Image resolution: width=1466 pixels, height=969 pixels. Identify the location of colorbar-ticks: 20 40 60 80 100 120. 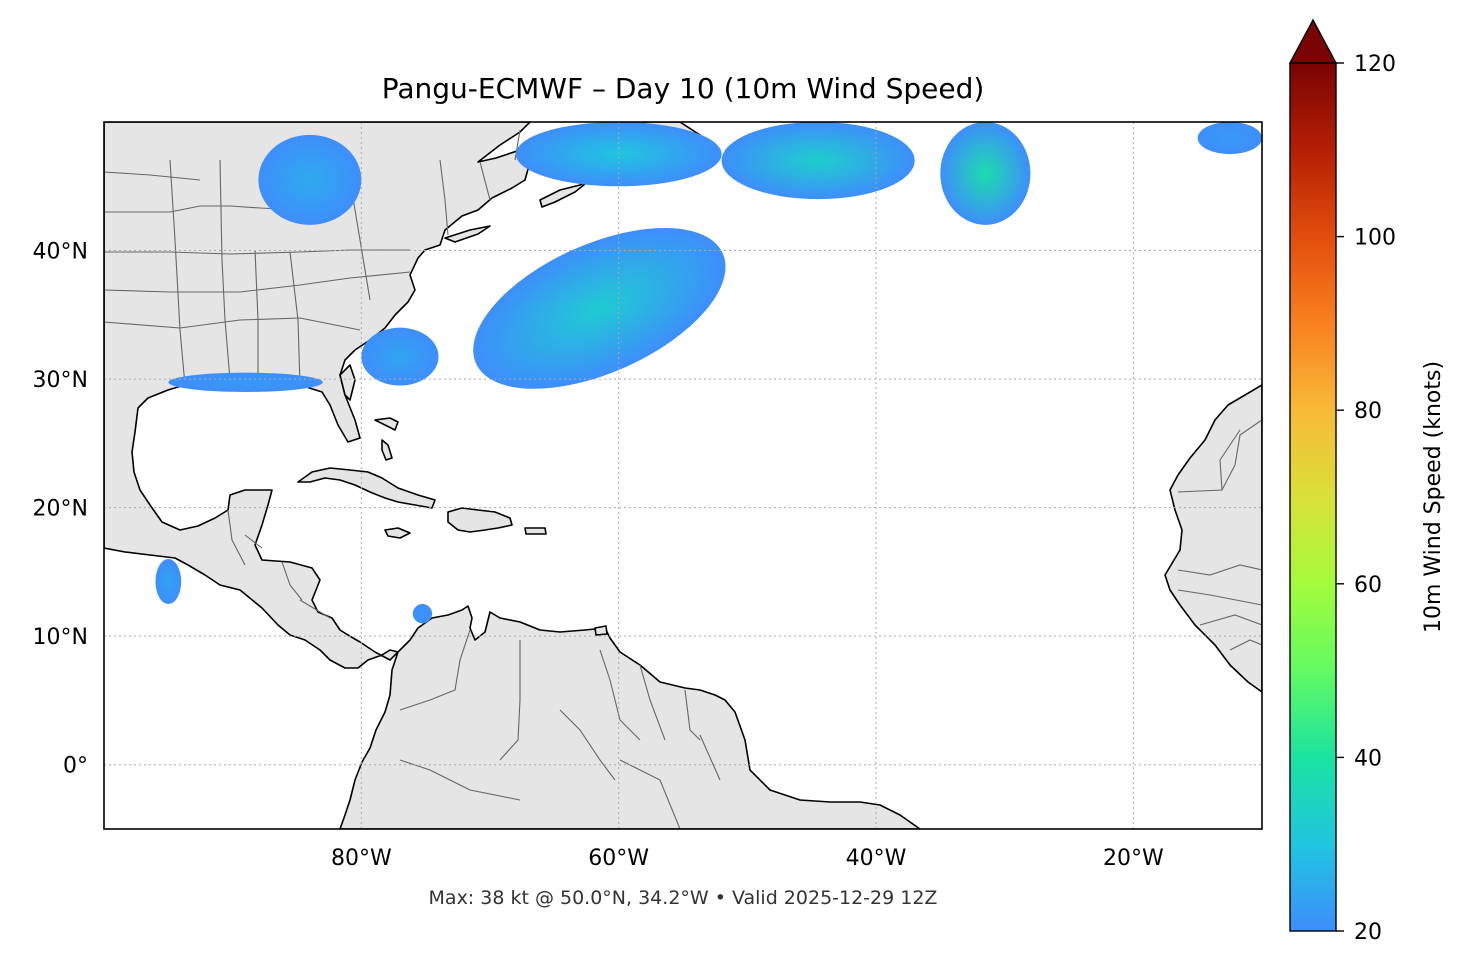
(1366, 498).